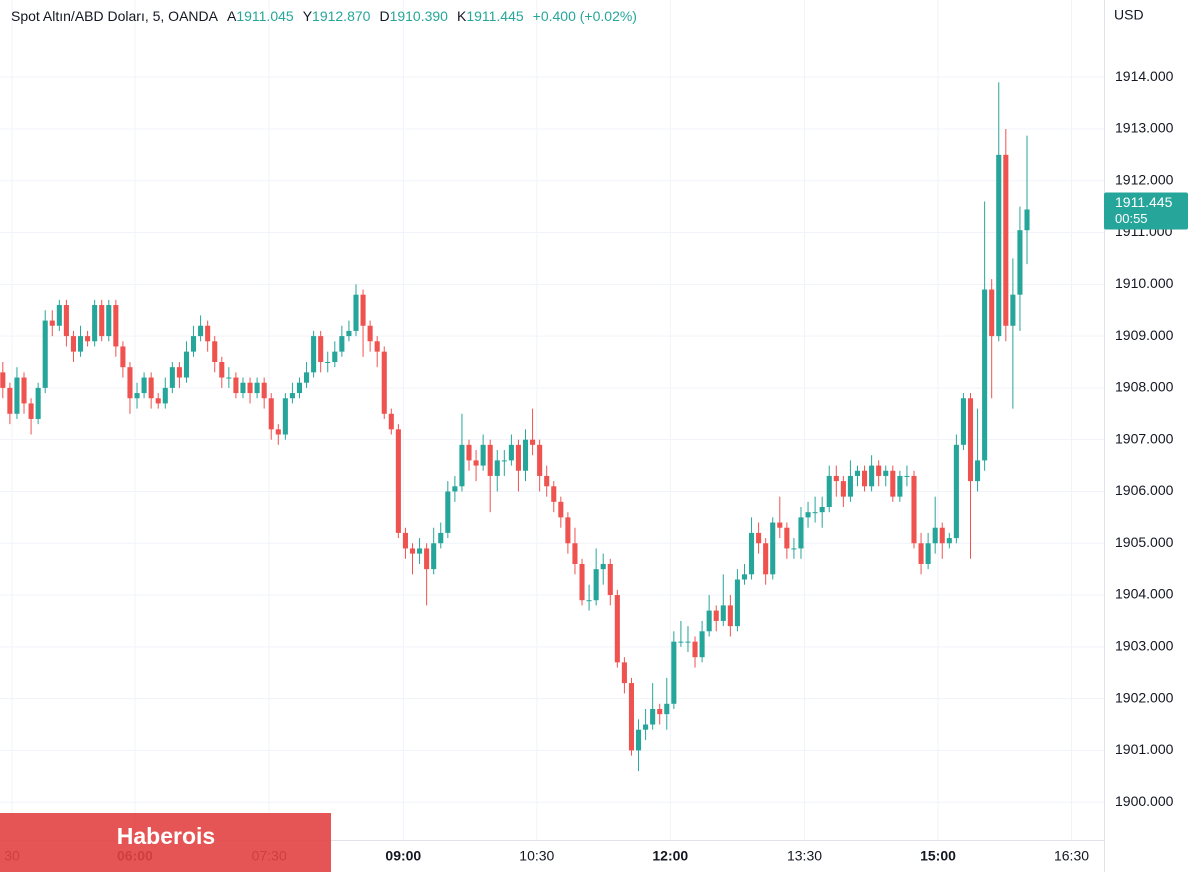 The height and width of the screenshot is (872, 1200). Describe the element at coordinates (1144, 179) in the screenshot. I see `y-tick-label: 1912.000` at that location.